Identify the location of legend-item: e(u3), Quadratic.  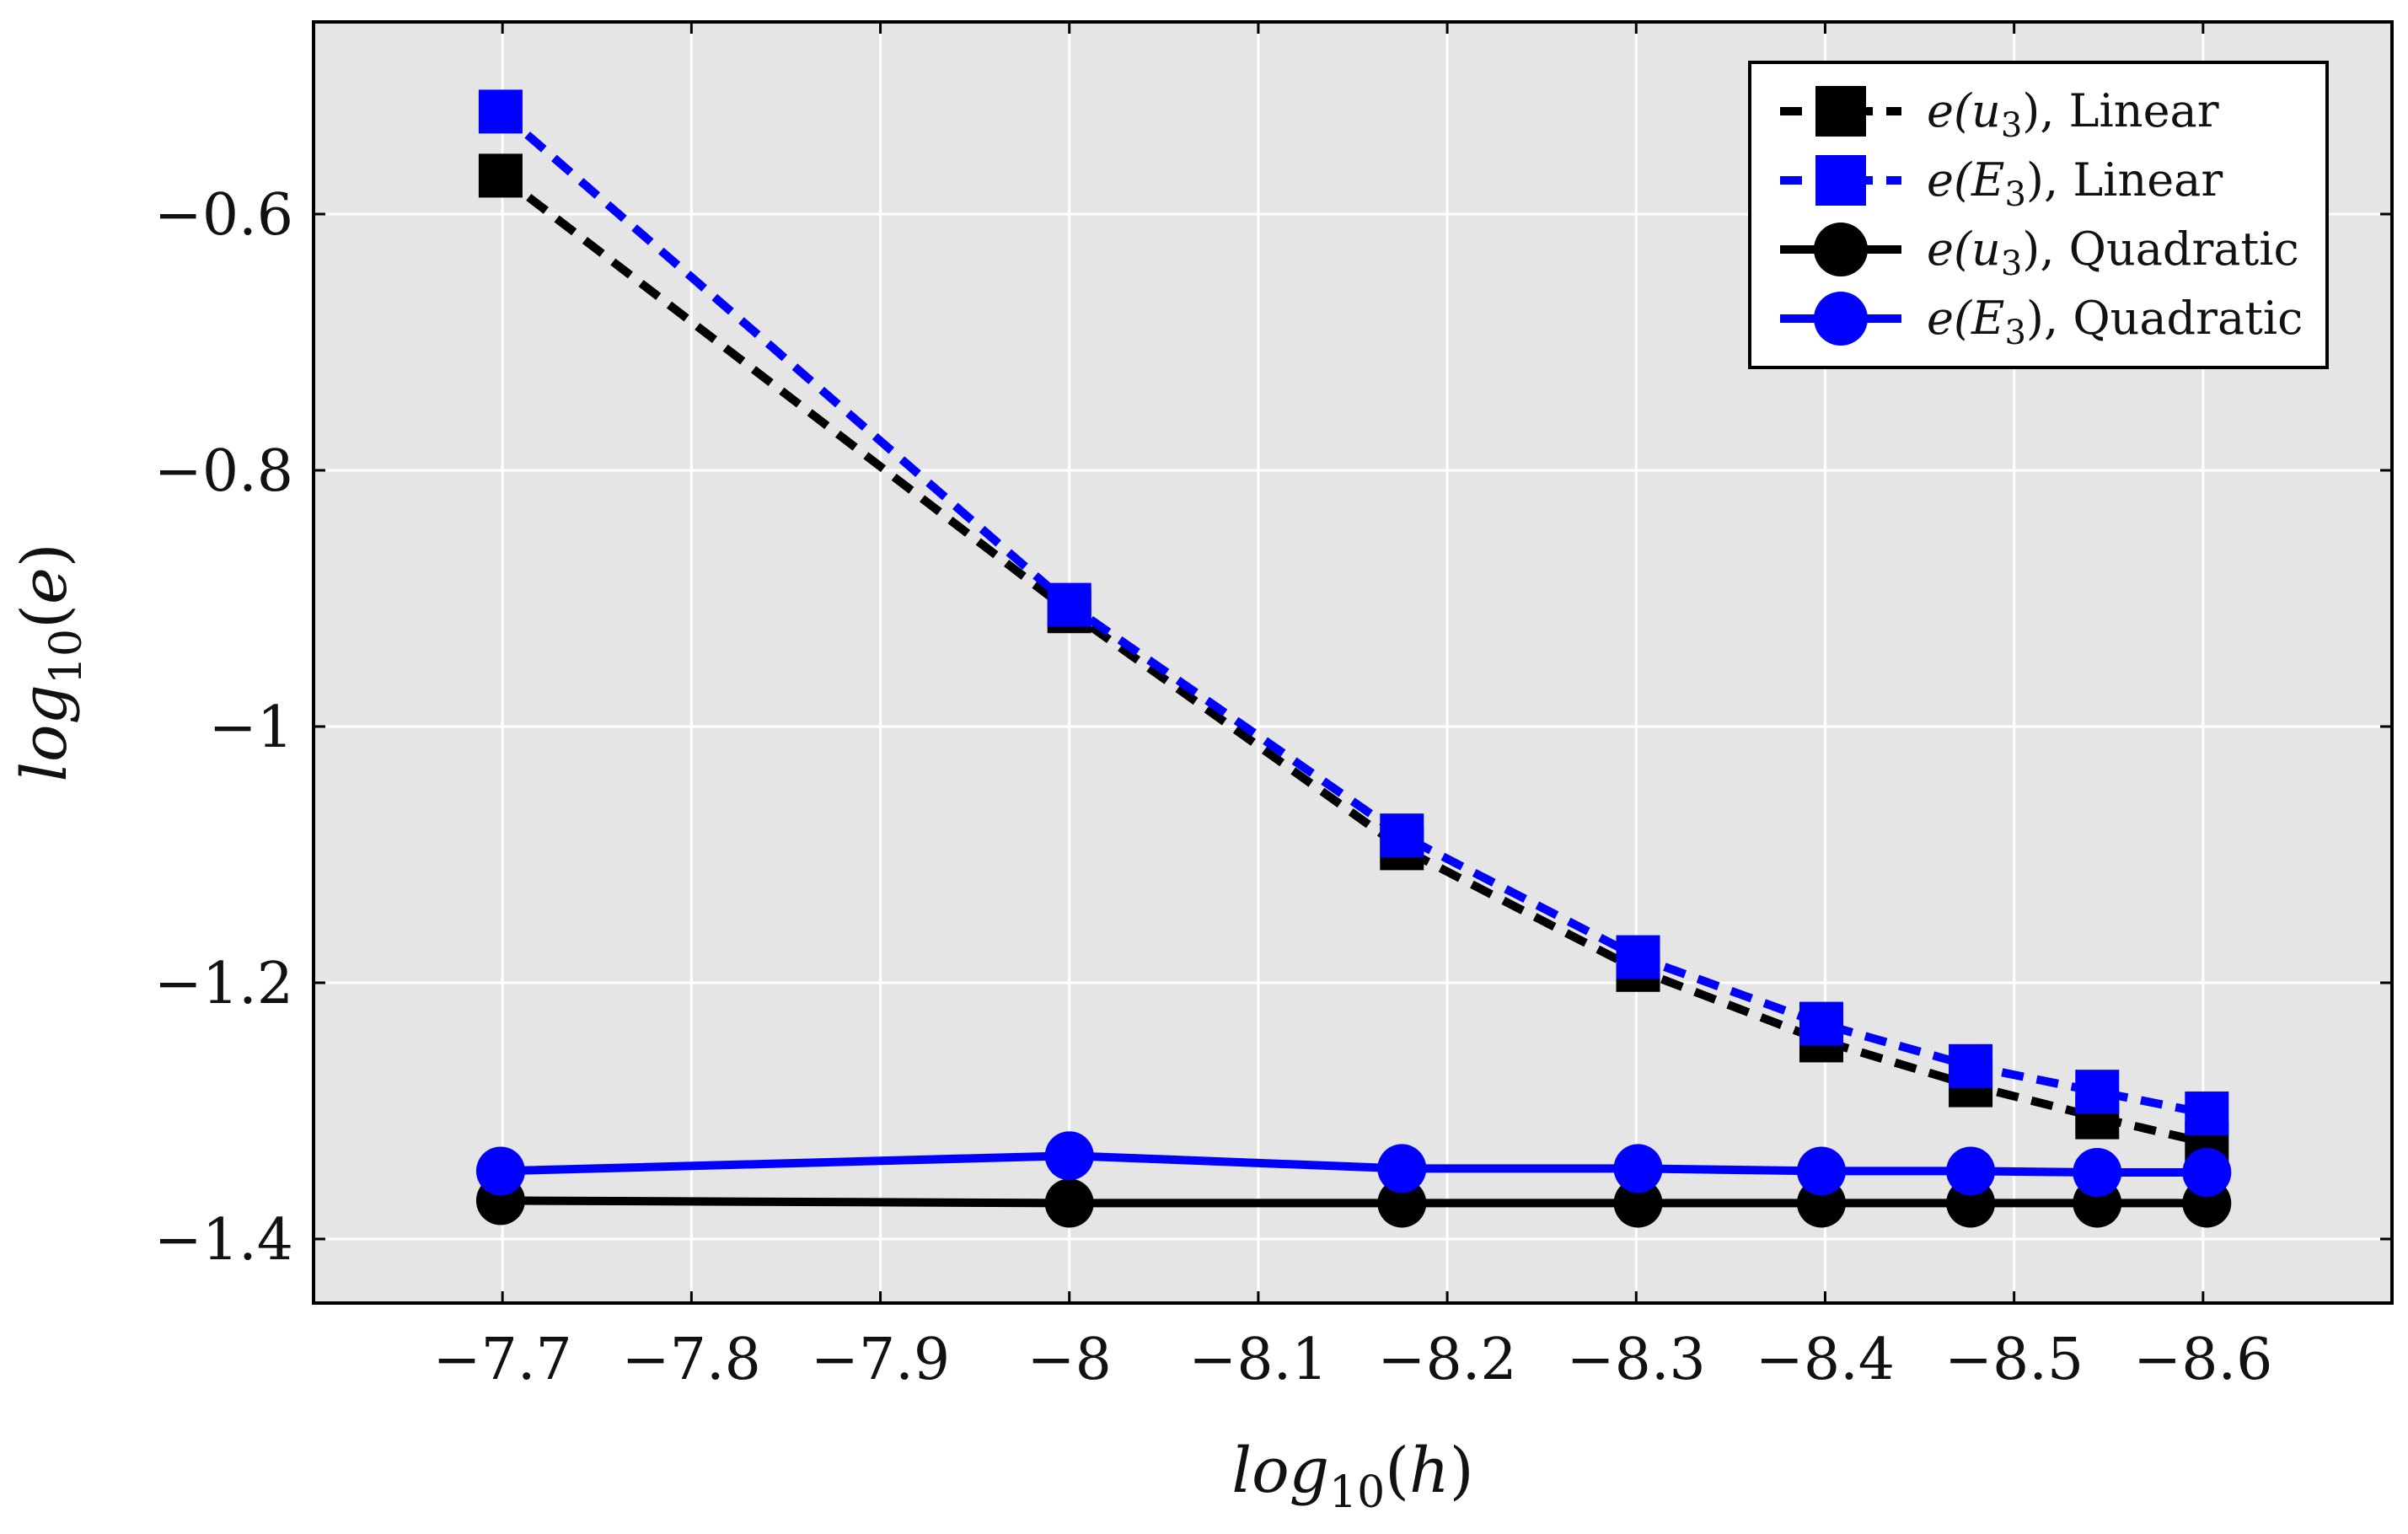
(2040, 253).